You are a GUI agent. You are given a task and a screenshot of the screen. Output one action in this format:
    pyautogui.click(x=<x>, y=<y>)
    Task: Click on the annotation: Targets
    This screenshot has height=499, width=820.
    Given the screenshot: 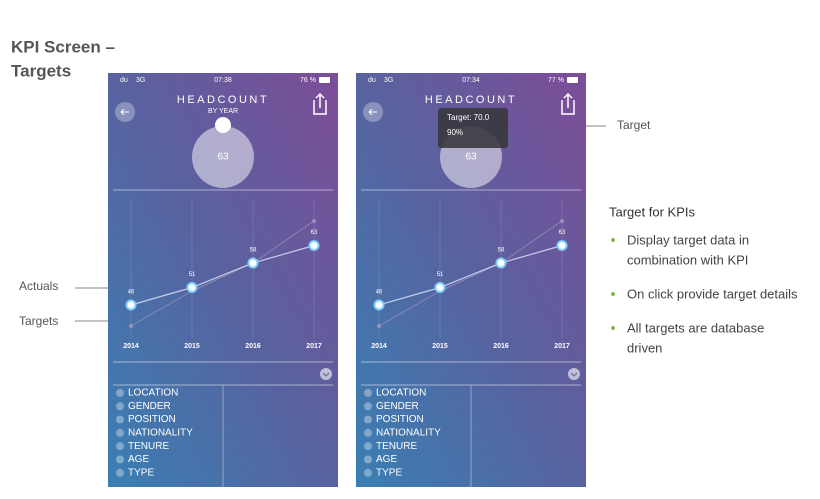 What is the action you would take?
    pyautogui.click(x=38, y=321)
    